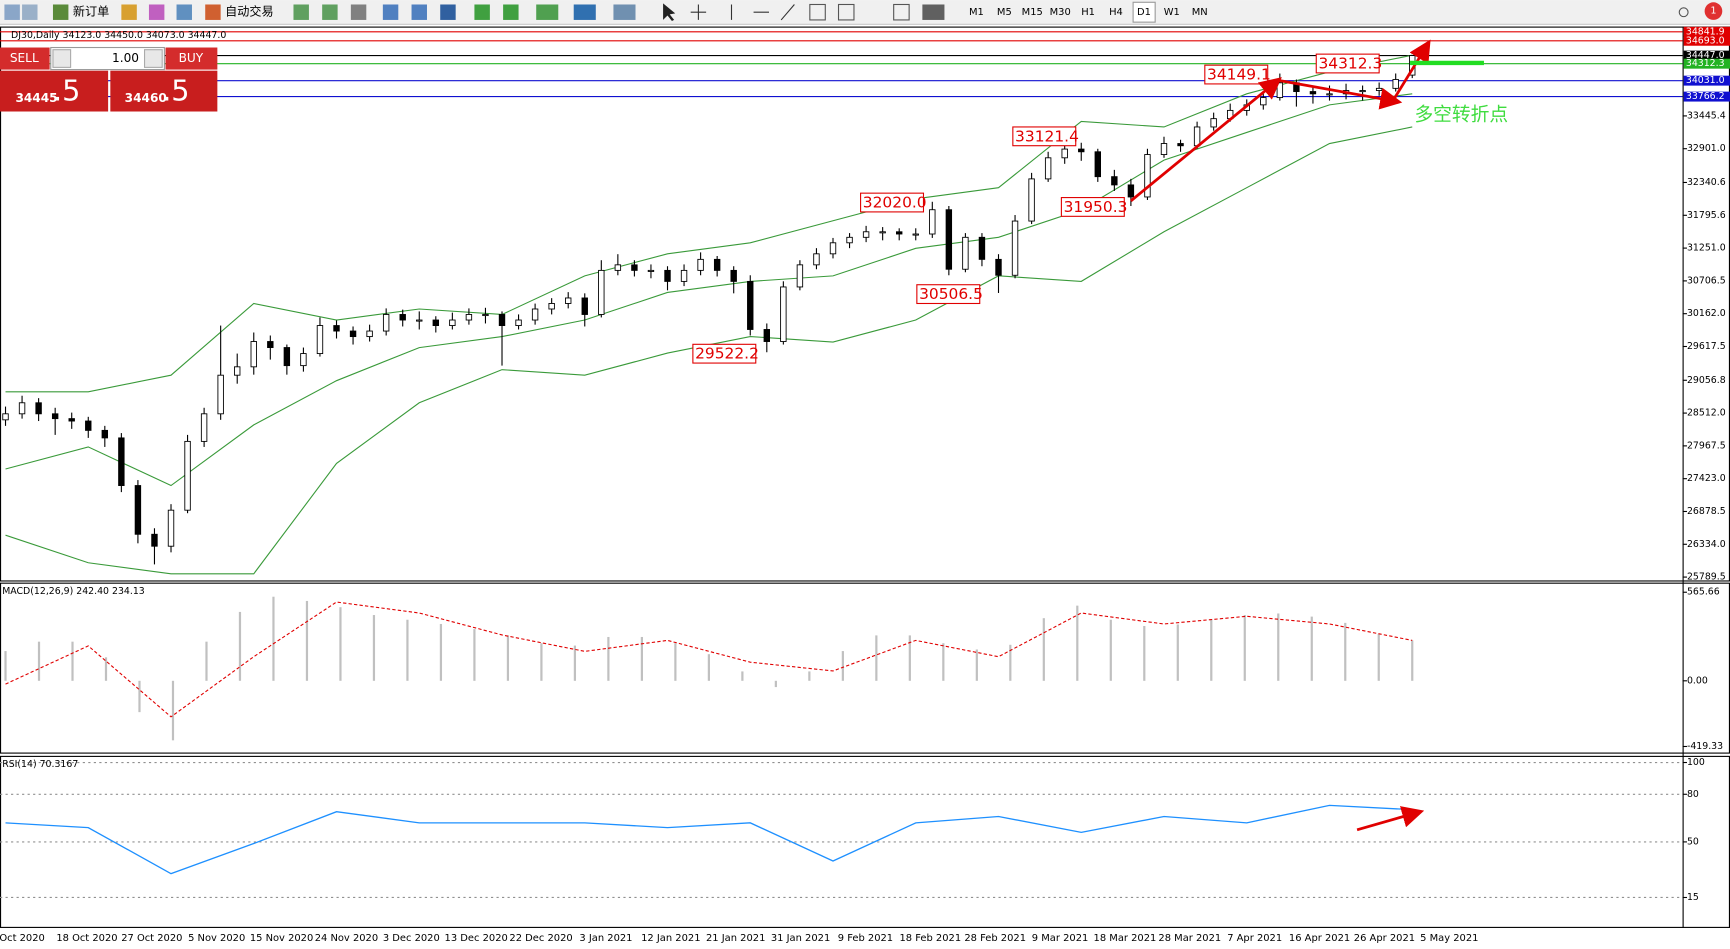 This screenshot has height=949, width=1730. What do you see at coordinates (1706, 380) in the screenshot?
I see `y-tick-label: 29056.8` at bounding box center [1706, 380].